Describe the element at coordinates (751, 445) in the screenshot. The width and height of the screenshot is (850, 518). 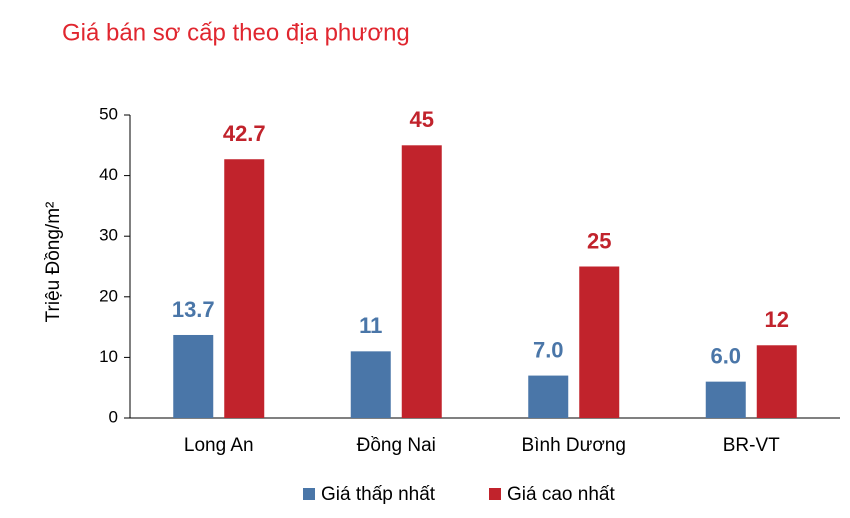
I see `x-tick-label: BR-VT` at that location.